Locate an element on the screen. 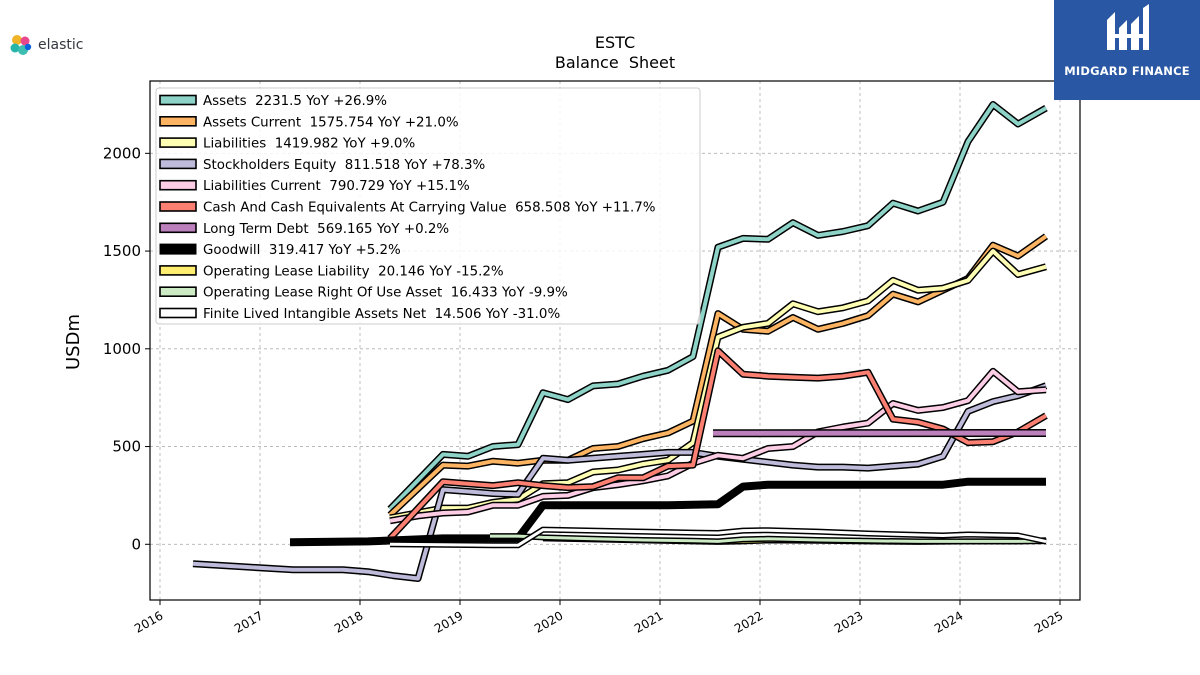 The image size is (1200, 675). y-tick-label: 0 is located at coordinates (136, 544).